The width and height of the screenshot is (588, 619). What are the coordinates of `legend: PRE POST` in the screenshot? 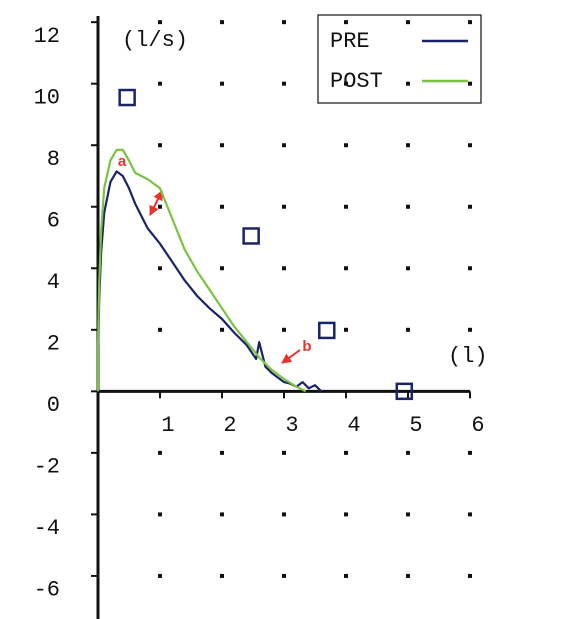 It's located at (399, 59).